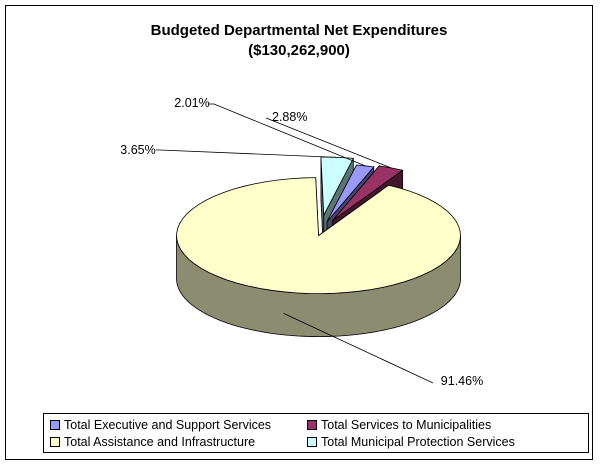 This screenshot has width=600, height=465. Describe the element at coordinates (191, 103) in the screenshot. I see `data-label: 2.01%` at that location.